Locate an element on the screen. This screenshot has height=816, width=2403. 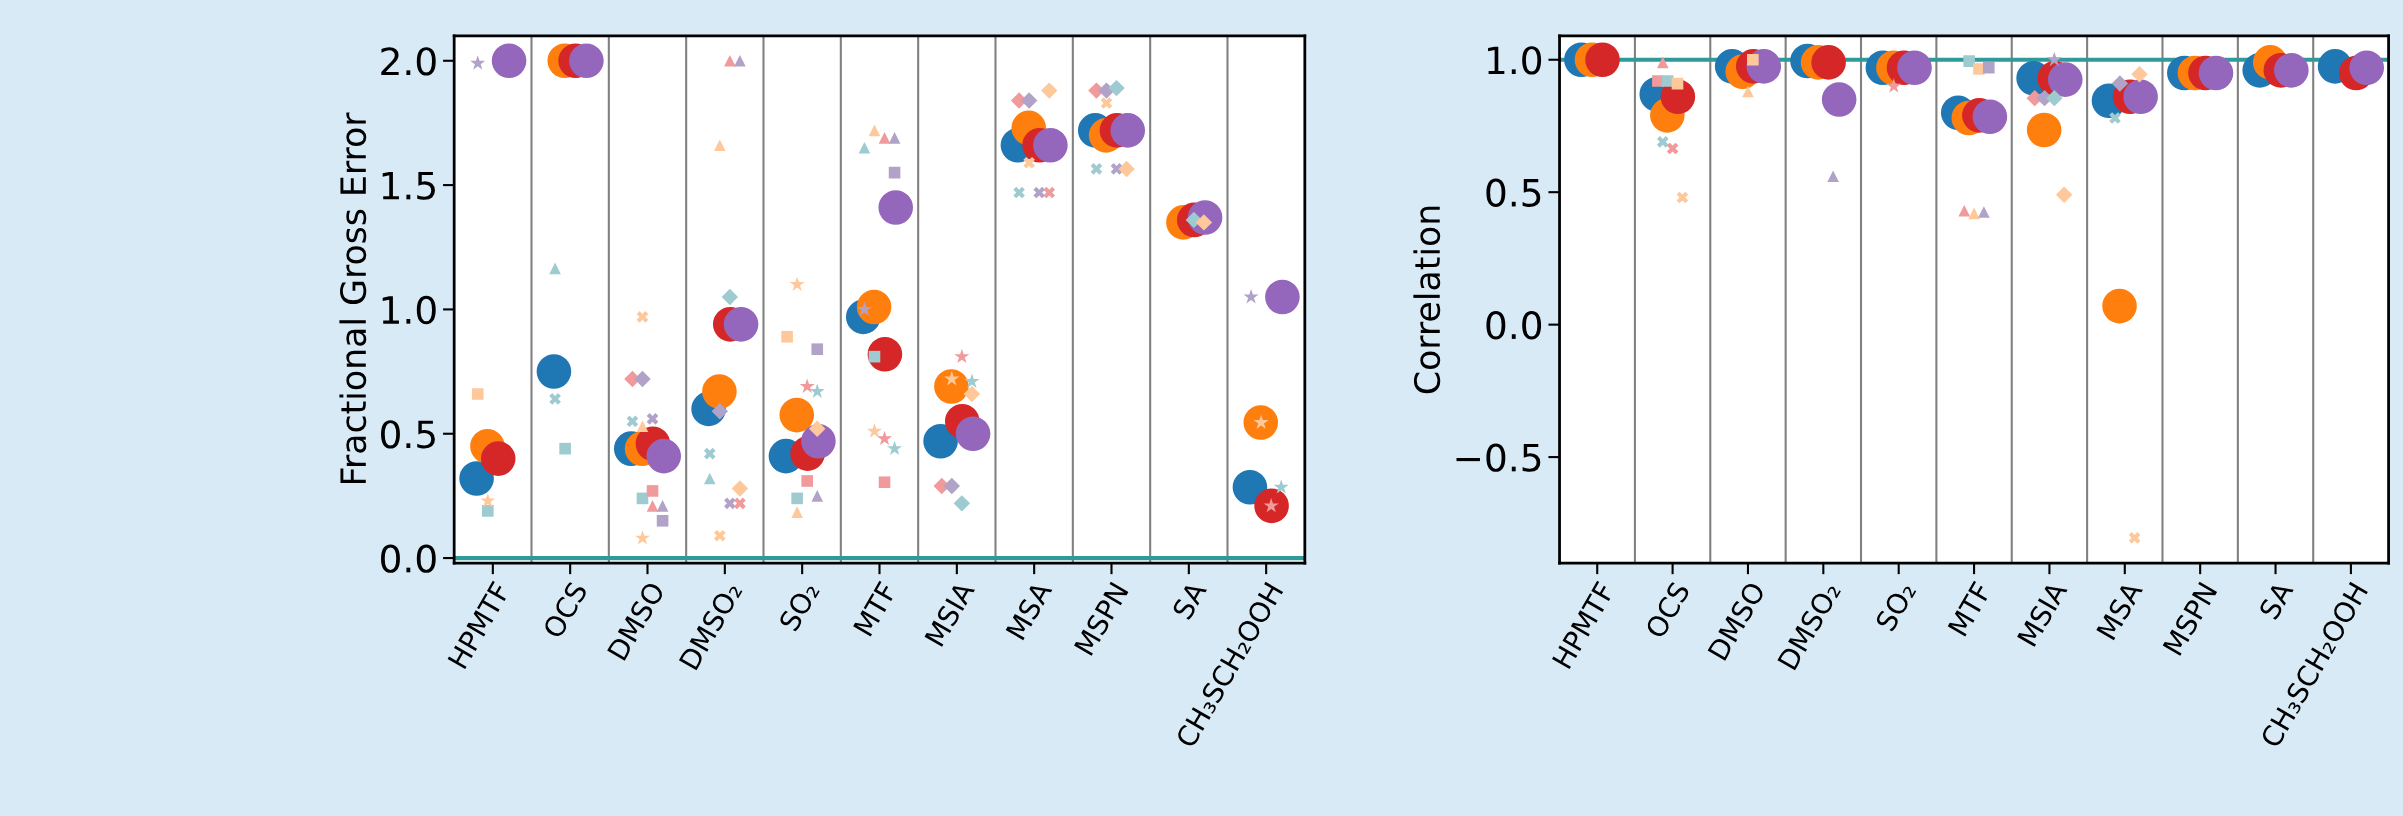
y-tick-label: −0.5 is located at coordinates (1498, 457).